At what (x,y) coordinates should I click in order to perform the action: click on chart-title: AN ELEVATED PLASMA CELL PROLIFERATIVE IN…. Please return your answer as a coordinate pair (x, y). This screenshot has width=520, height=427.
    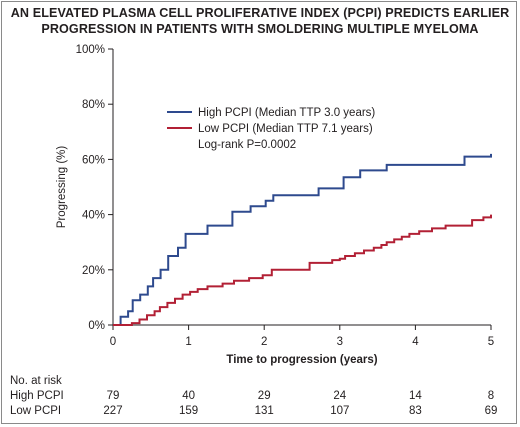
    Looking at the image, I should click on (260, 21).